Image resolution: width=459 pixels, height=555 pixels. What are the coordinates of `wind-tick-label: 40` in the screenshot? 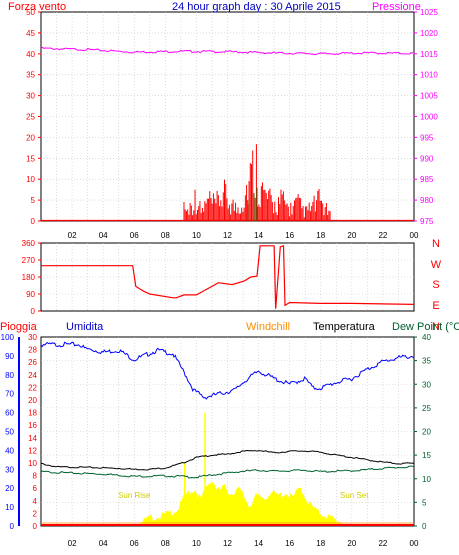 It's located at (30, 54).